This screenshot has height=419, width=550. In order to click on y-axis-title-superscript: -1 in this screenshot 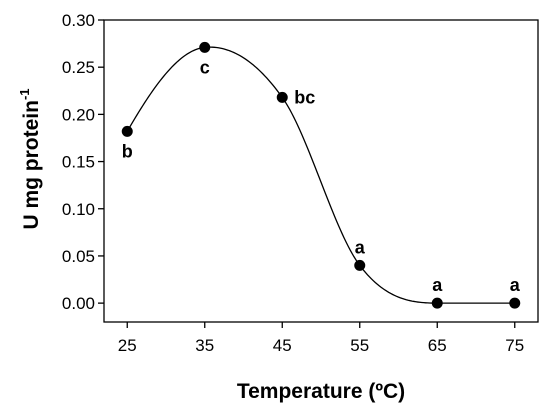, I will do `click(24, 94)`.